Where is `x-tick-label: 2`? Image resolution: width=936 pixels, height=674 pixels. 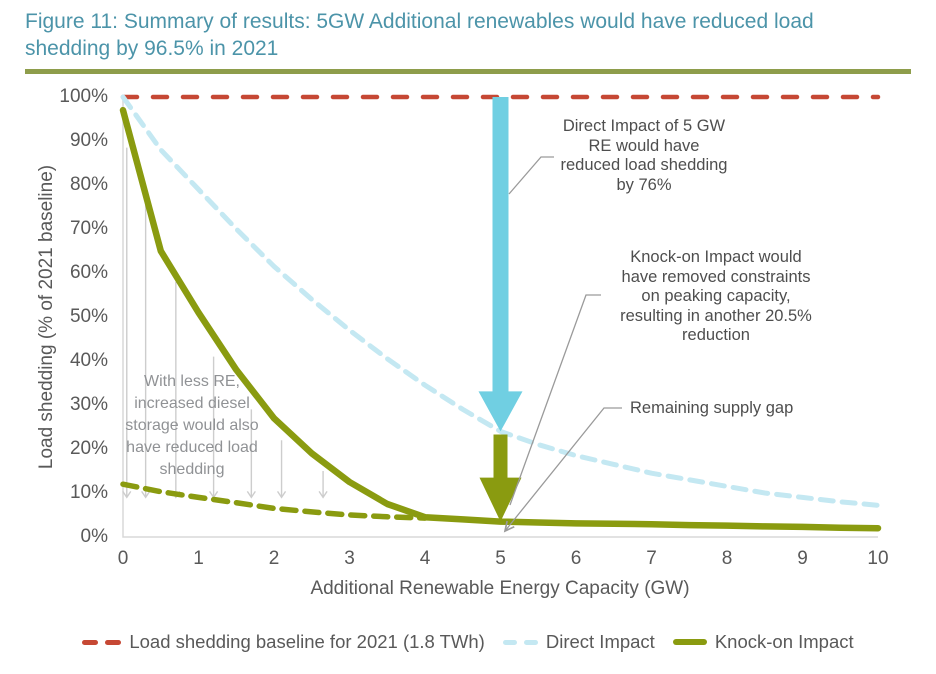
x-tick-label: 2 is located at coordinates (274, 558).